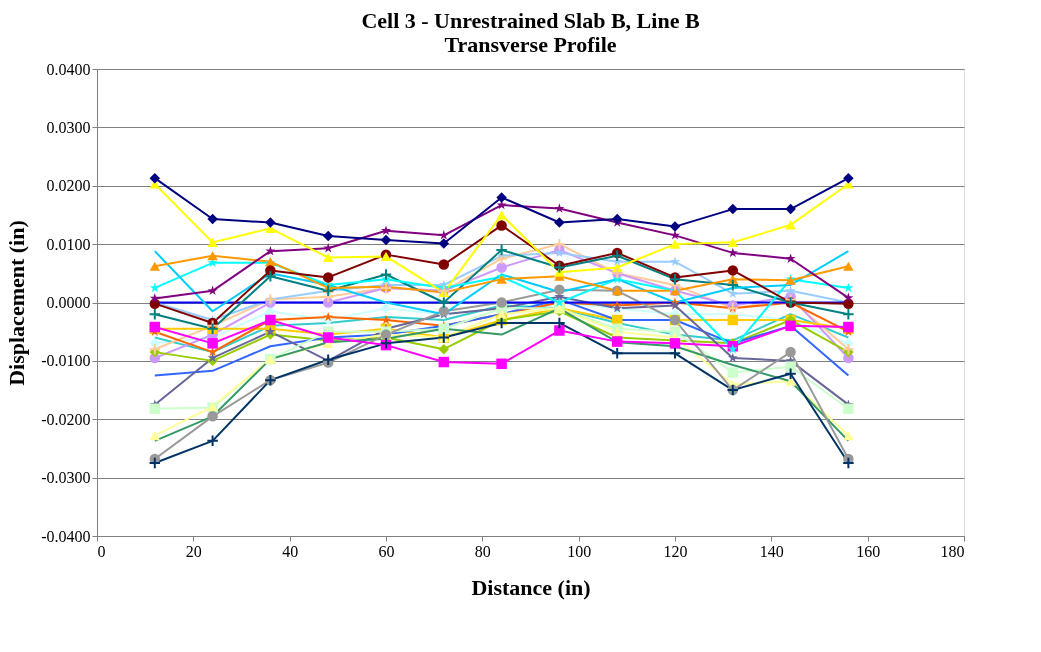  Describe the element at coordinates (530, 20) in the screenshot. I see `chart-title: Cell 3 - Unrestrained Slab B, Line B` at that location.